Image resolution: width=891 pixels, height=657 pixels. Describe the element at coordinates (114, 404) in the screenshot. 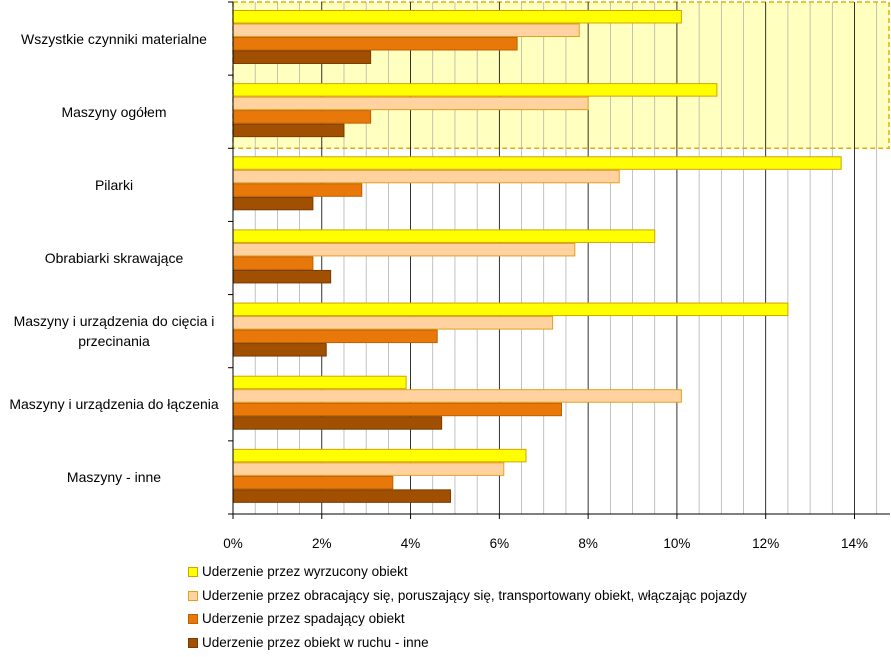

I see `category-label: Maszyny i urządzenia do łączenia` at that location.